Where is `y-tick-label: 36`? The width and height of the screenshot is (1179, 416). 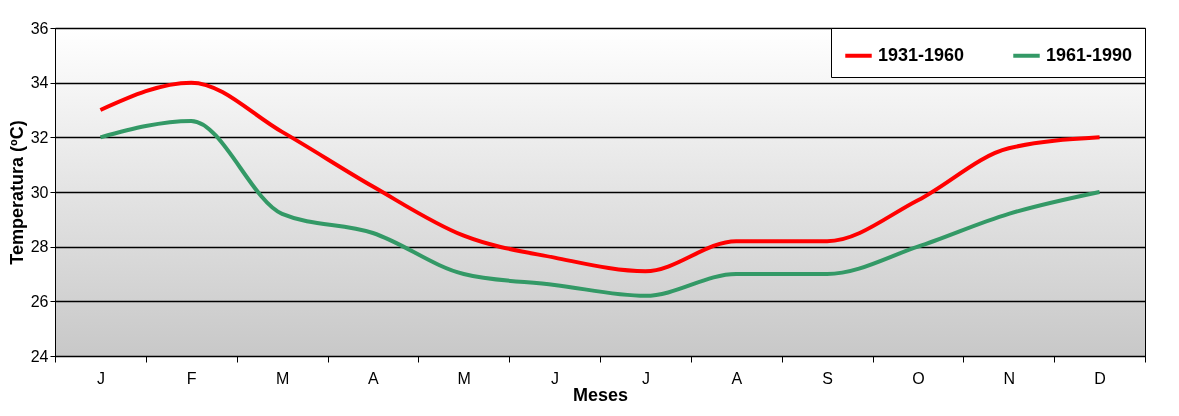
y-tick-label: 36 is located at coordinates (39, 28).